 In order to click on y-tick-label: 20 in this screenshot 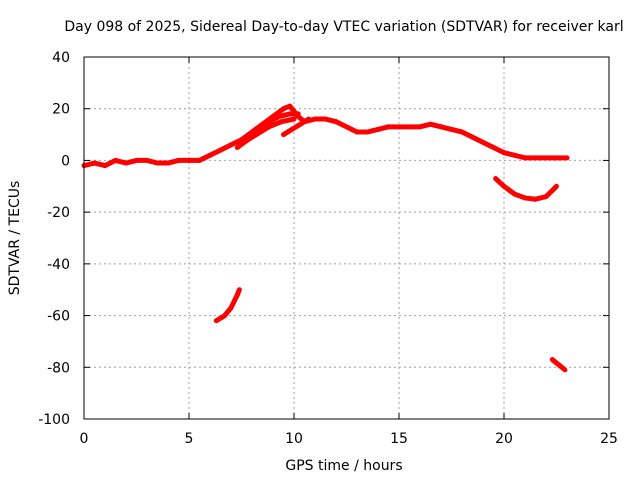, I will do `click(61, 110)`.